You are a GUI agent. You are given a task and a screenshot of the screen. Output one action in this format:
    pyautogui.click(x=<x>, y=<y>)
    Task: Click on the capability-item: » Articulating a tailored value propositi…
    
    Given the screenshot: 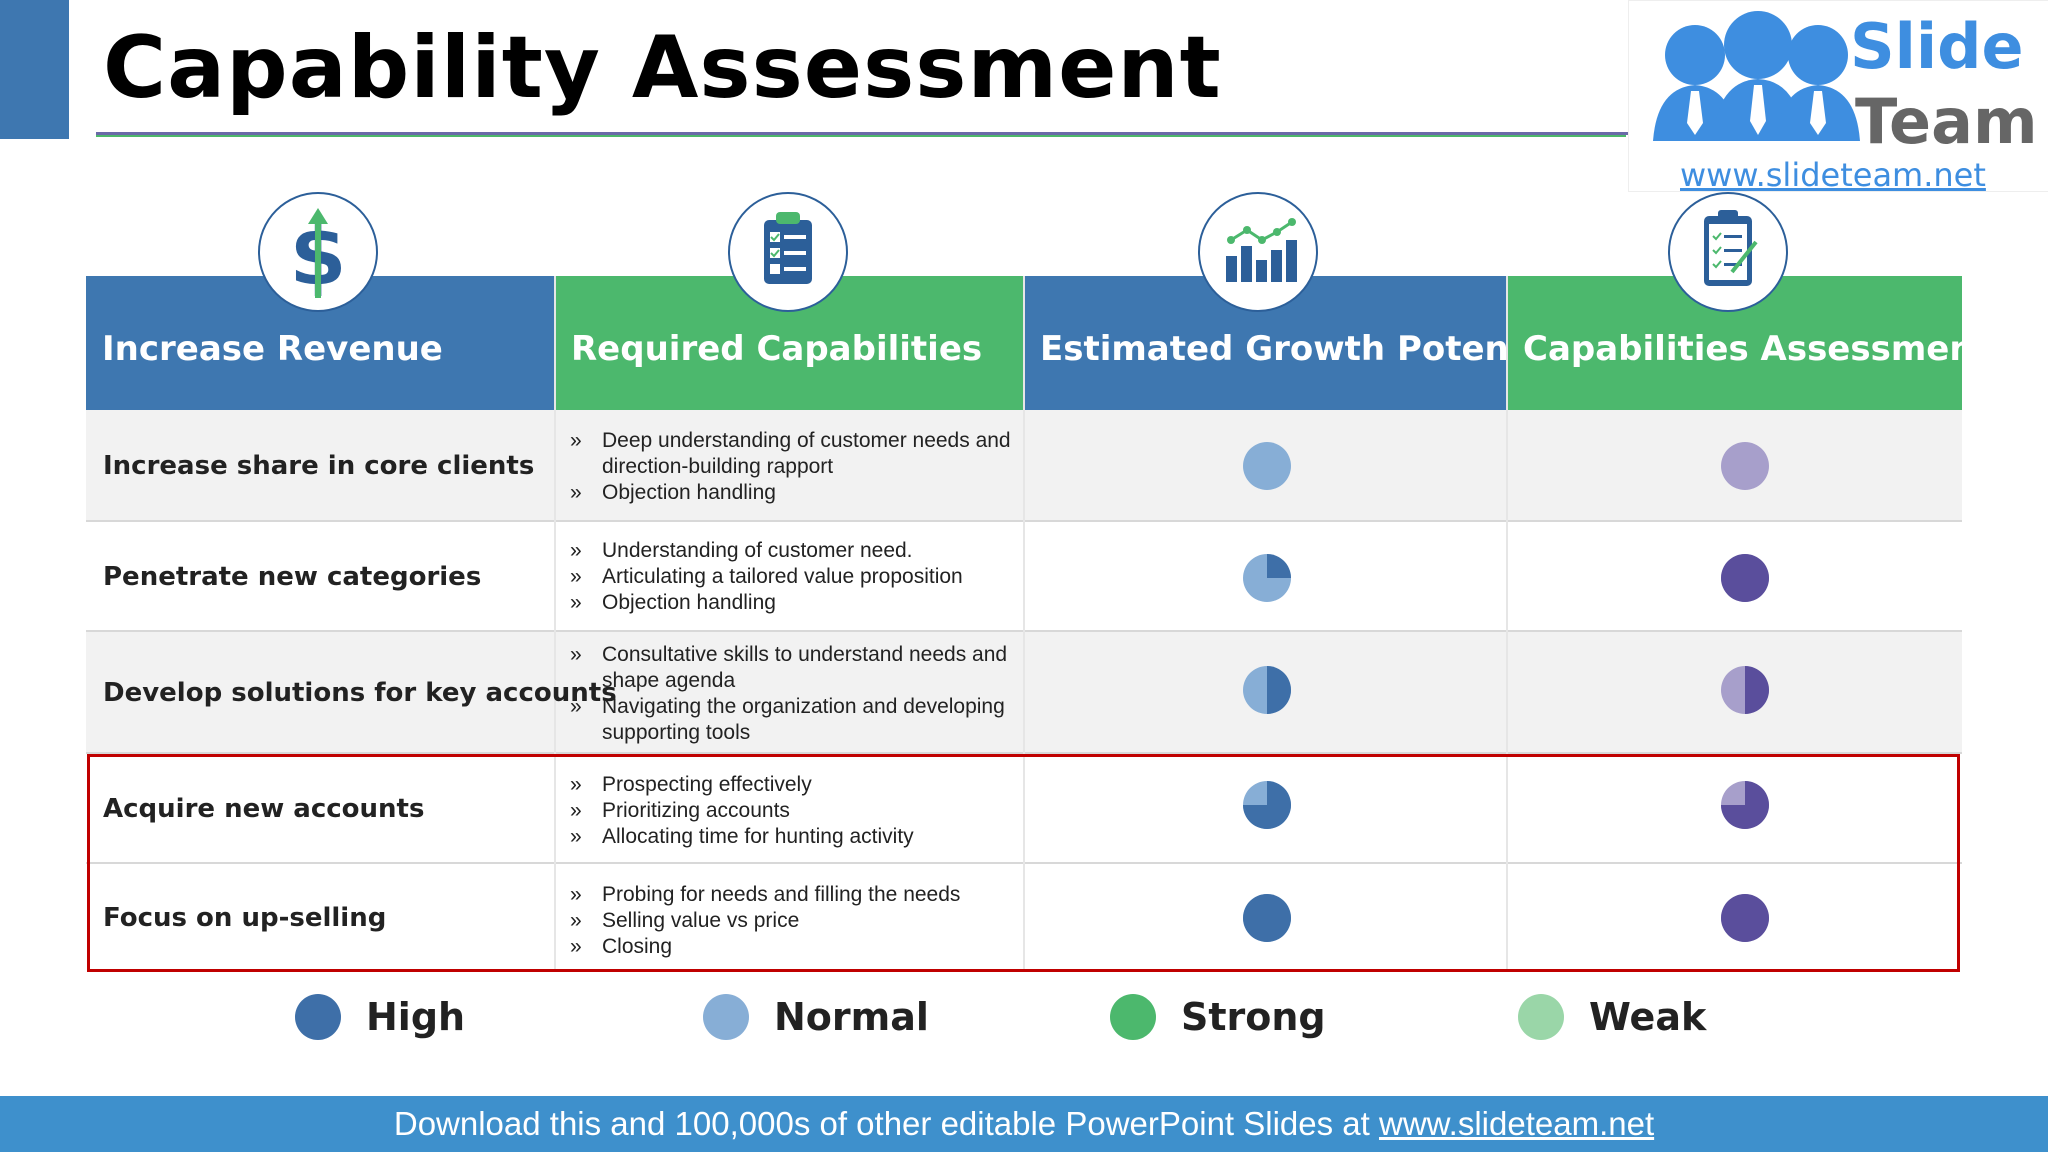 What is the action you would take?
    pyautogui.click(x=795, y=577)
    